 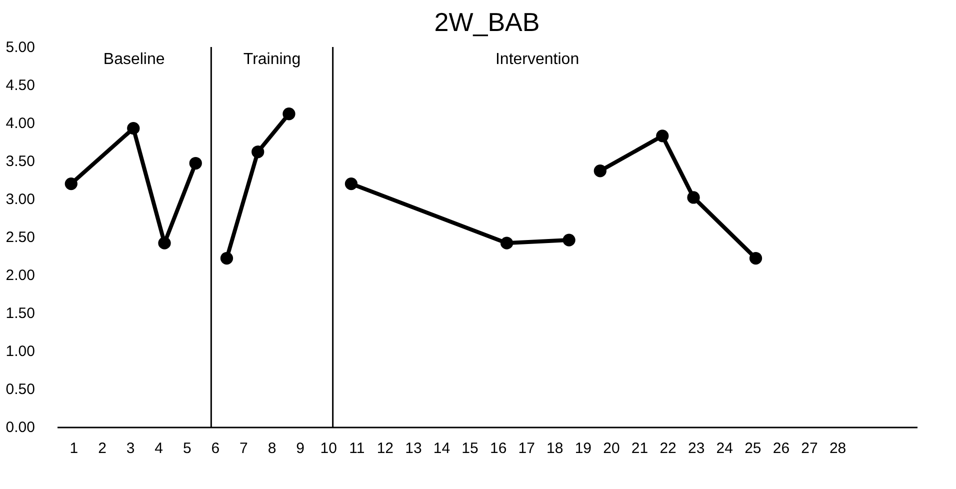 What do you see at coordinates (526, 448) in the screenshot?
I see `x-tick-label: 17` at bounding box center [526, 448].